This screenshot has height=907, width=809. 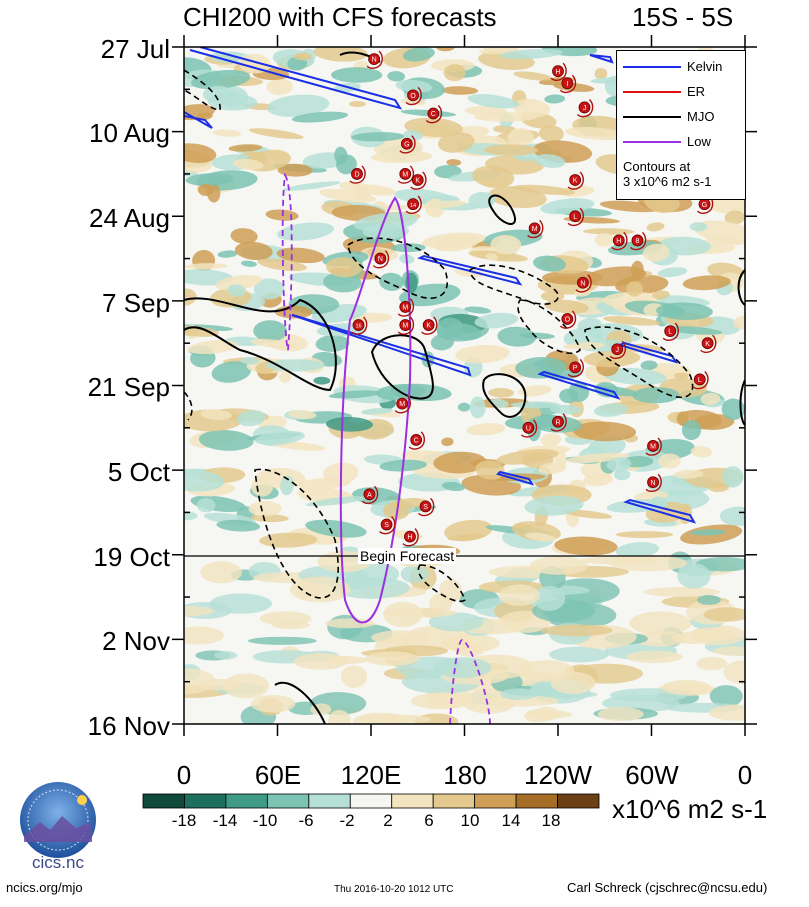 I want to click on colorbar-label: -2, so click(x=347, y=820).